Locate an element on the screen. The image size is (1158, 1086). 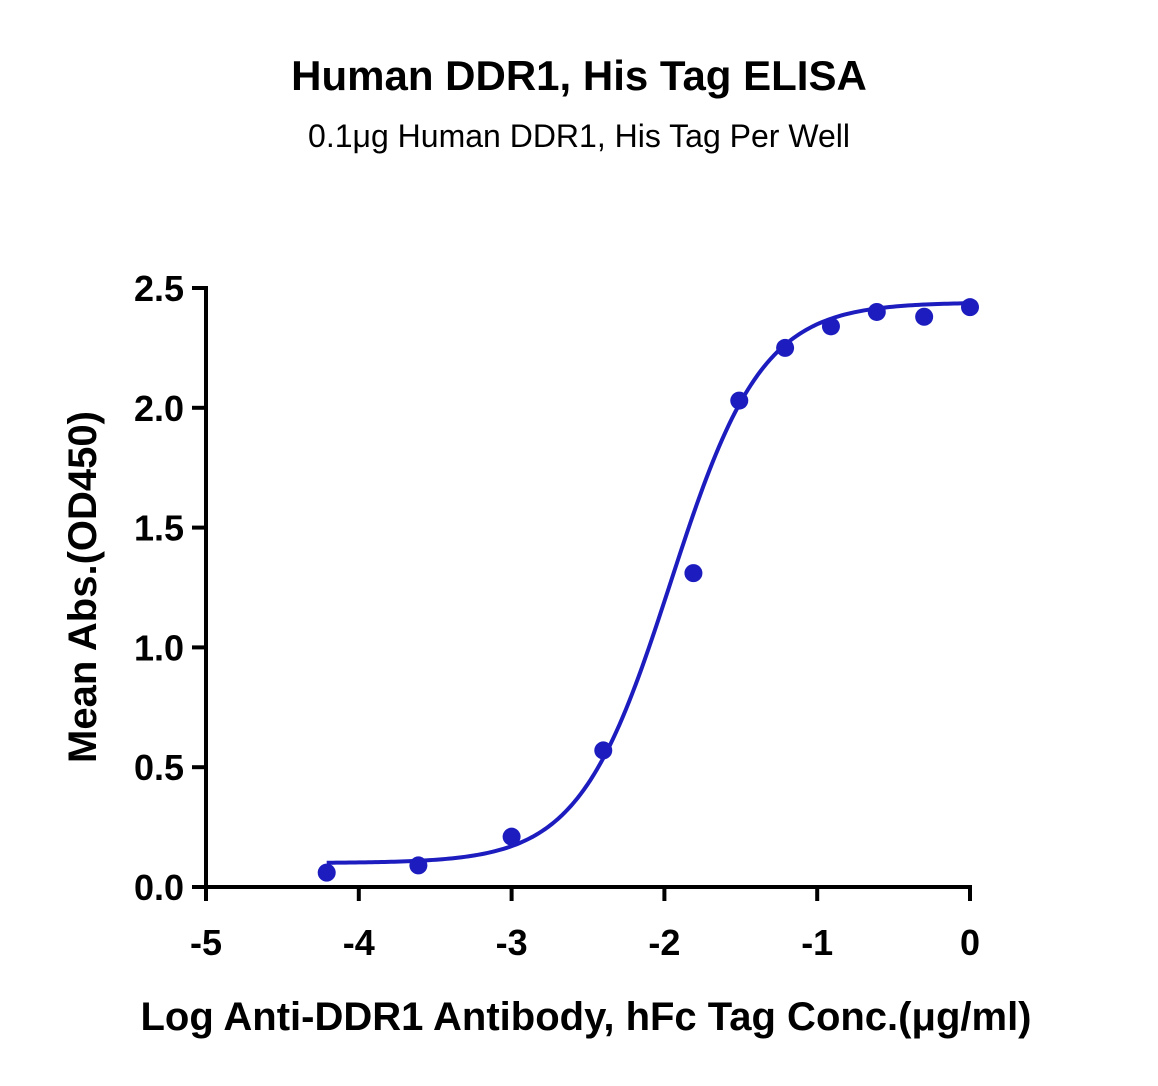
x-tick-label: -3 is located at coordinates (512, 942).